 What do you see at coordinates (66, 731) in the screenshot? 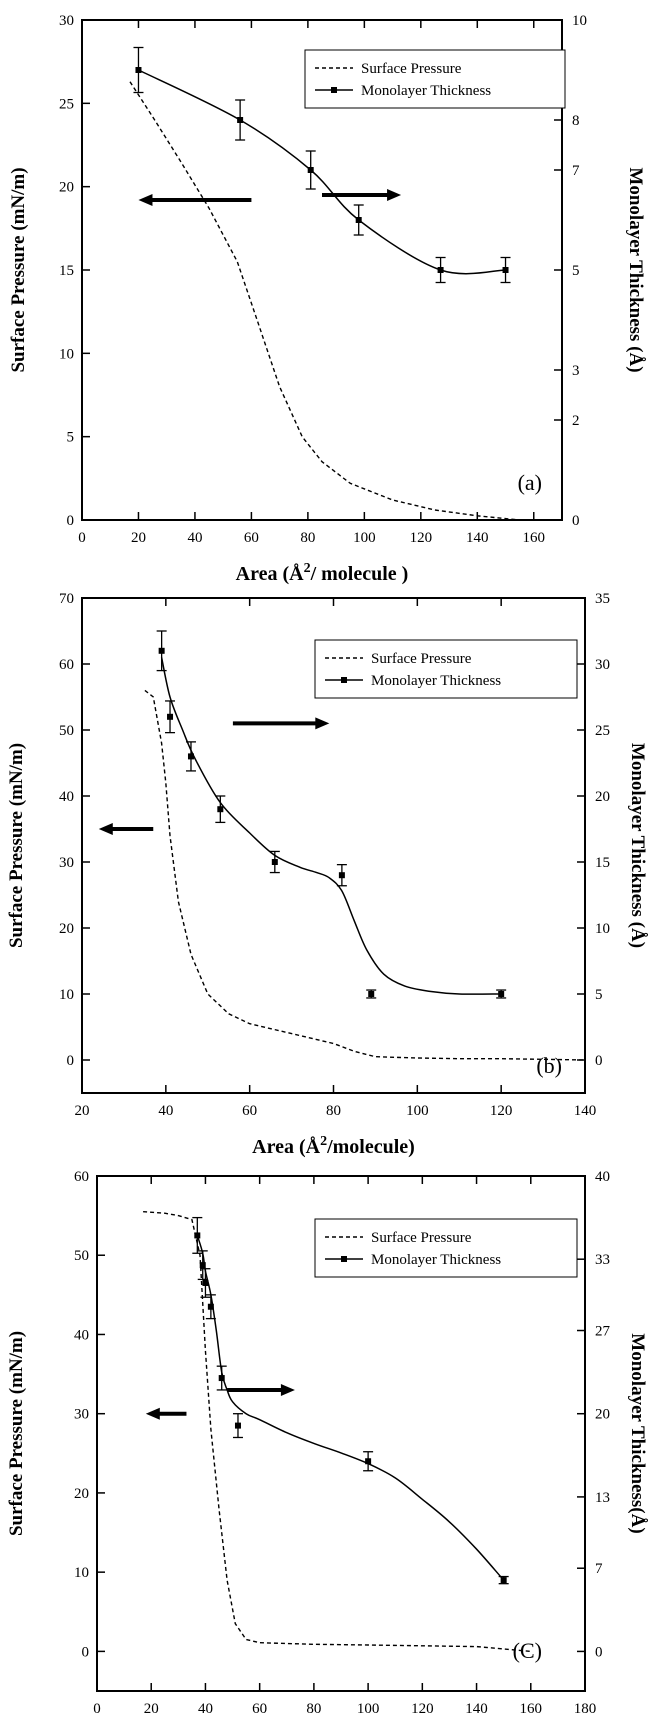
I see `y-tick-label: 50` at bounding box center [66, 731].